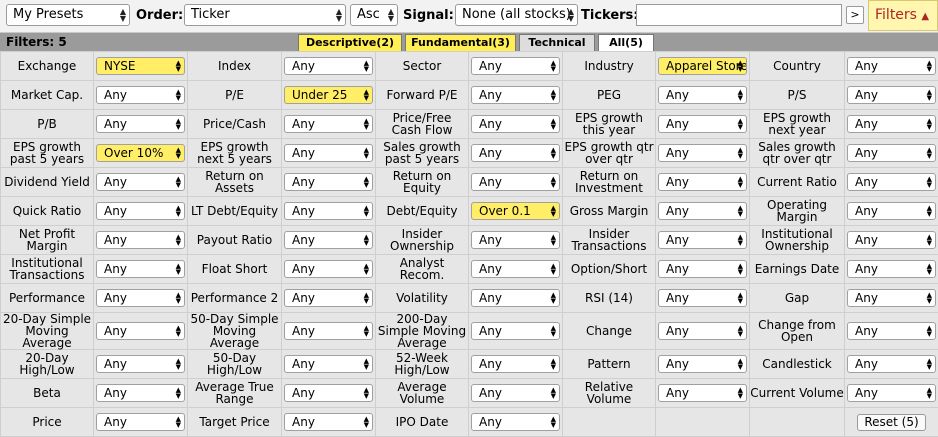 This screenshot has height=437, width=938. I want to click on presets-select: My Presets▲▼, so click(68, 15).